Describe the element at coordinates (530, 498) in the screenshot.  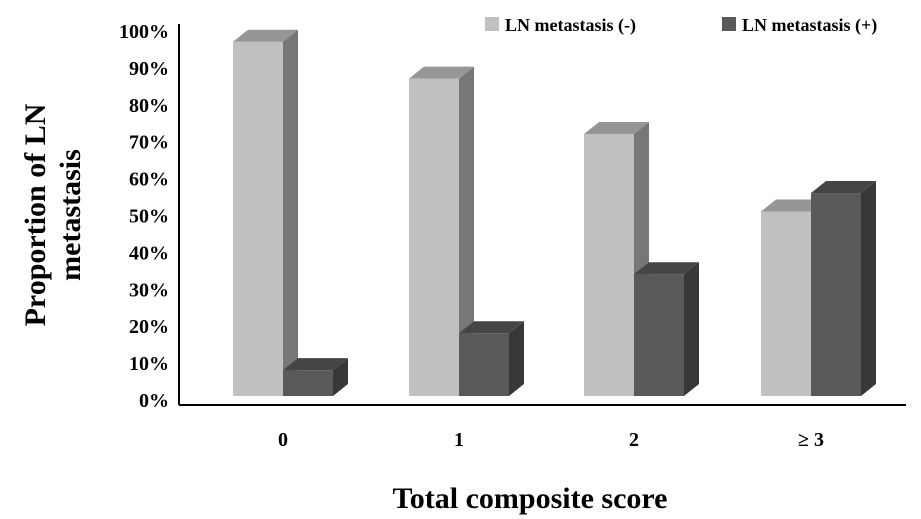
I see `x-axis-title: Total composite score` at that location.